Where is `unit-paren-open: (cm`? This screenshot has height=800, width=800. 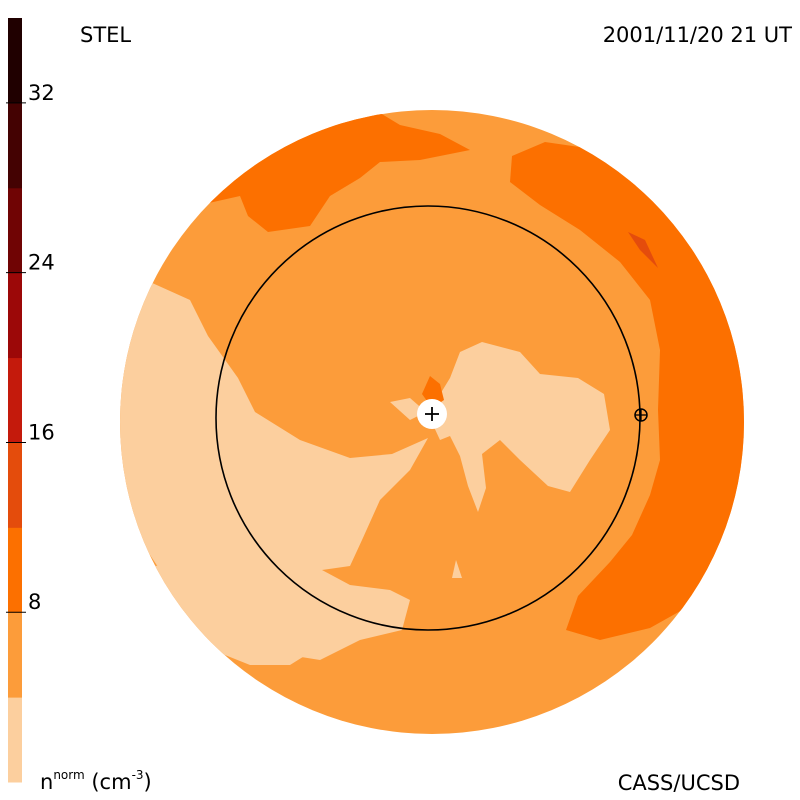 unit-paren-open: (cm is located at coordinates (111, 782).